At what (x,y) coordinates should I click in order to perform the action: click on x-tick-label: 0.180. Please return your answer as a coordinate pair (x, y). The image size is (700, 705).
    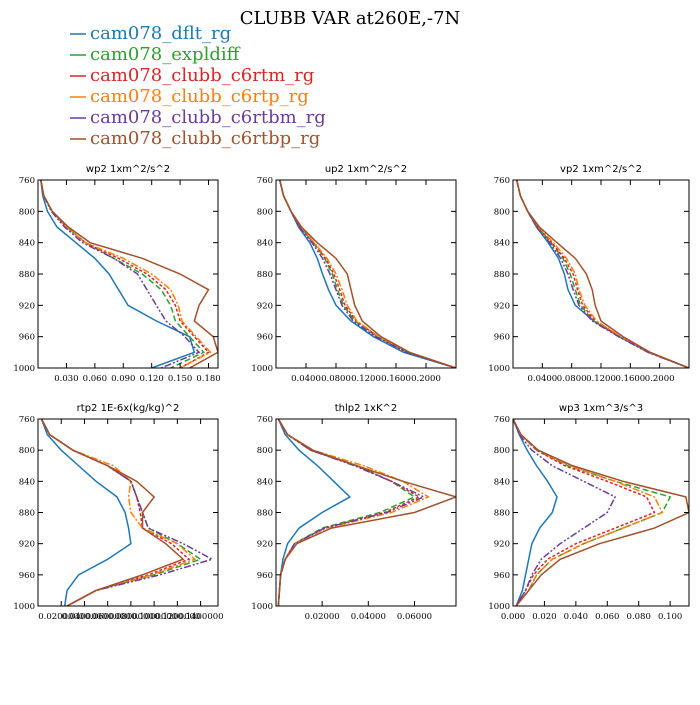
    Looking at the image, I should click on (208, 379).